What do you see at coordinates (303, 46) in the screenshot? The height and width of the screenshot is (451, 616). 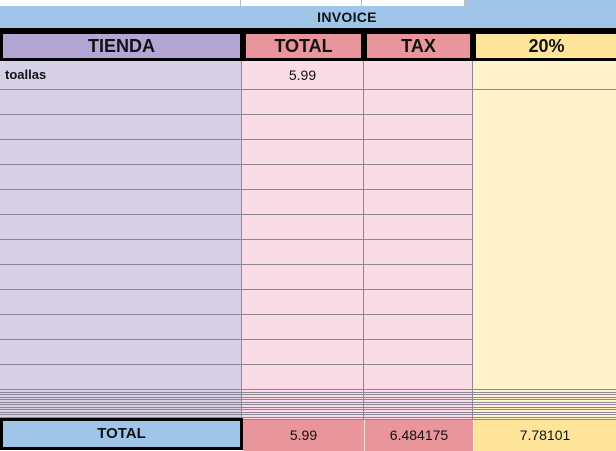 I see `header-cell-total: TOTAL` at bounding box center [303, 46].